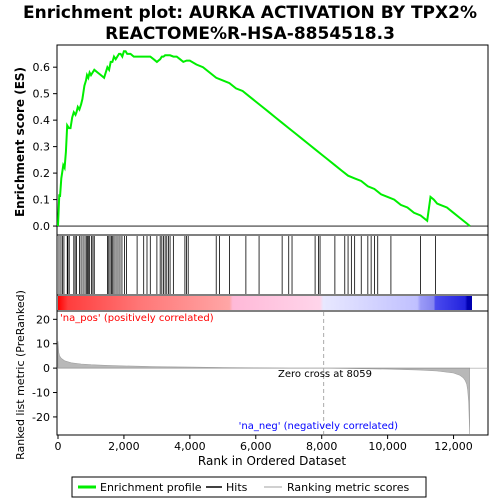 This screenshot has width=500, height=500. I want to click on x-tick-label: 6,000, so click(256, 446).